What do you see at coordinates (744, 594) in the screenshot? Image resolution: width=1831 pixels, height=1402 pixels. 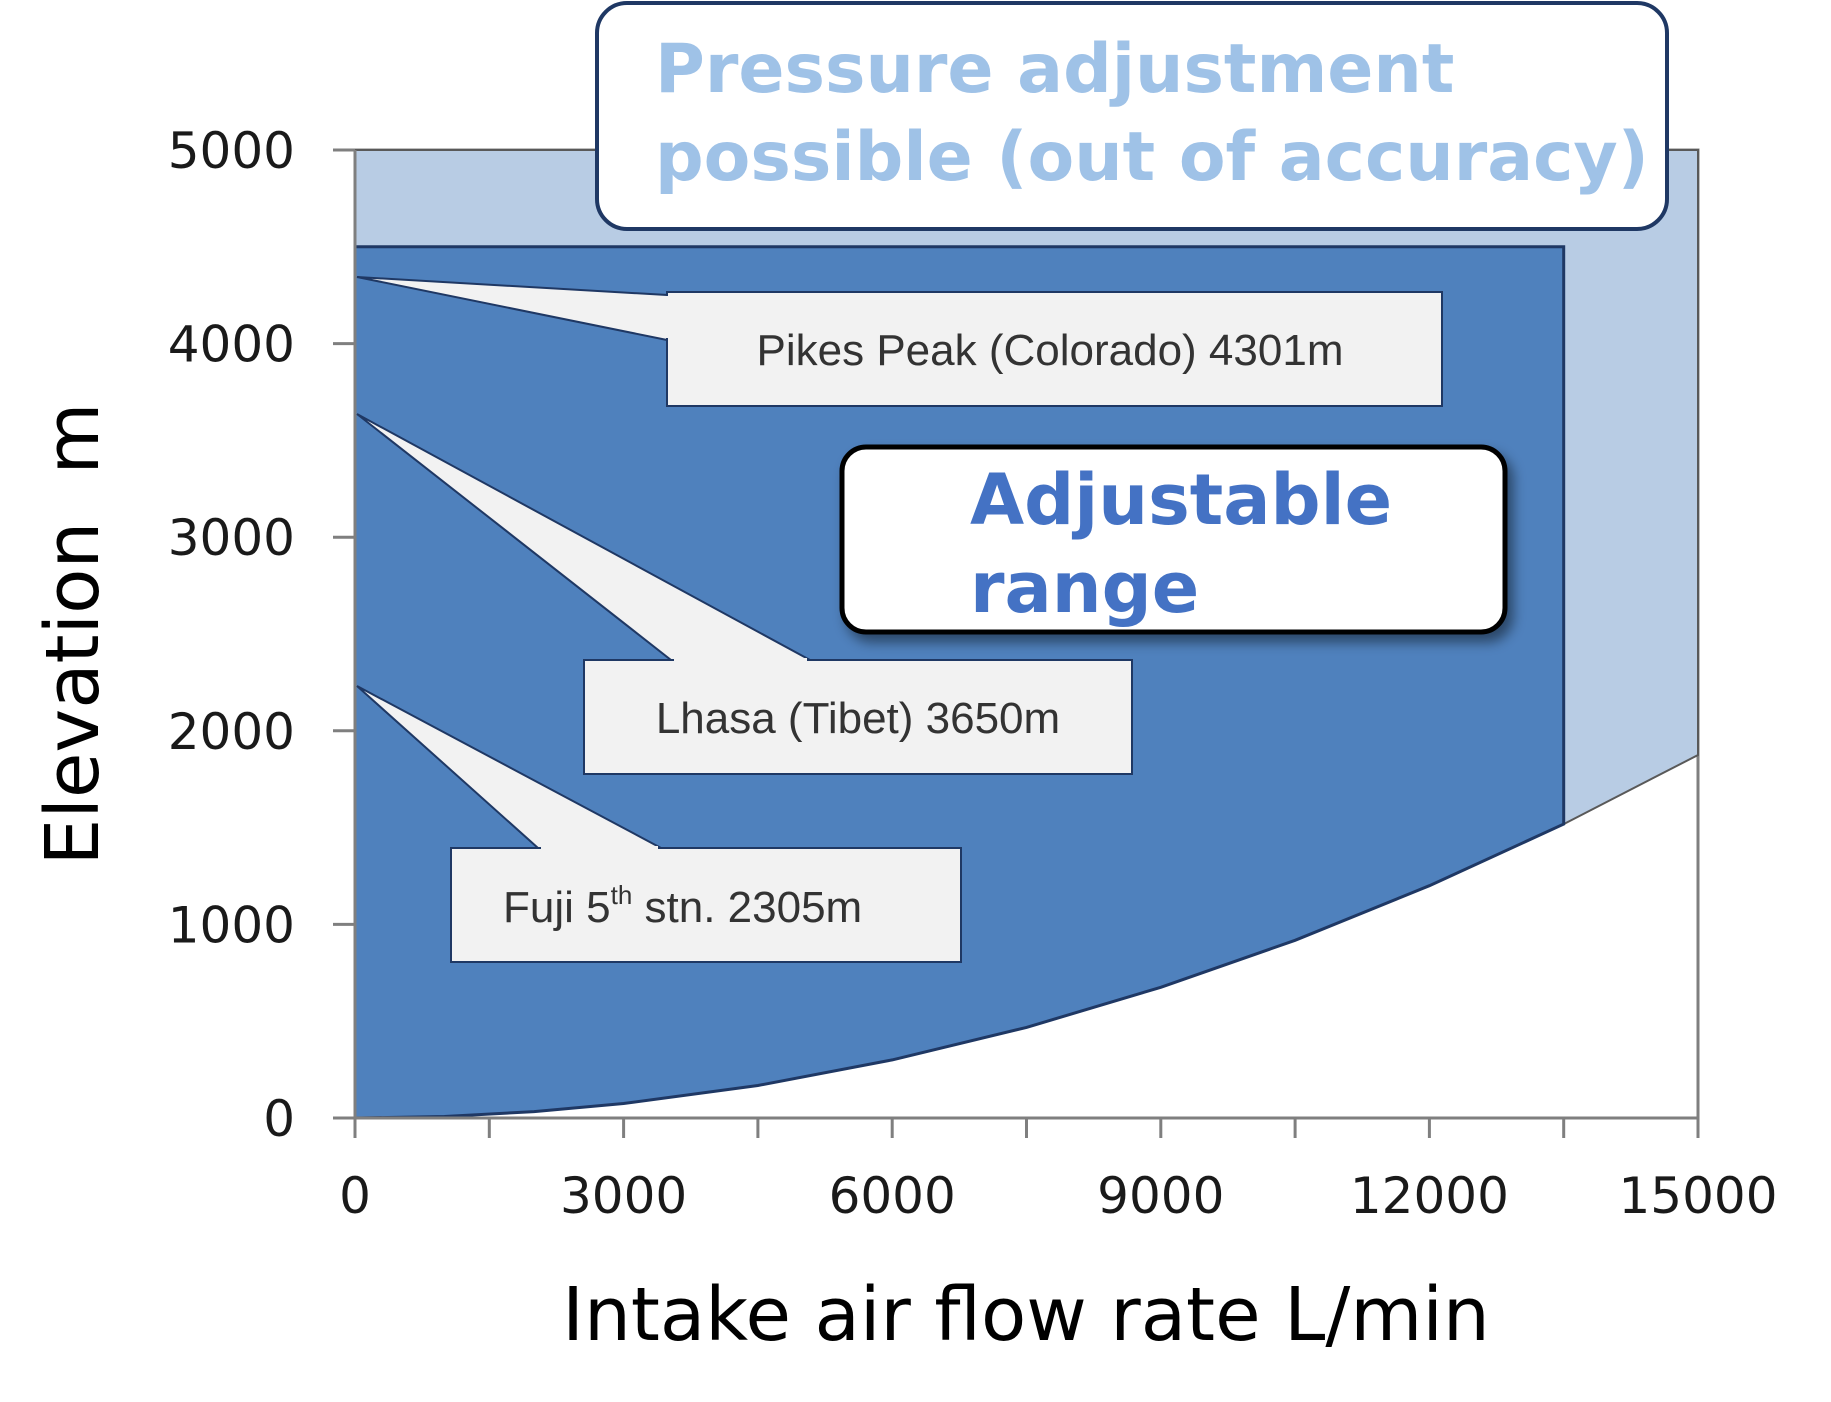 I see `callout-lhasa: Lhasa (Tibet) 3650m` at bounding box center [744, 594].